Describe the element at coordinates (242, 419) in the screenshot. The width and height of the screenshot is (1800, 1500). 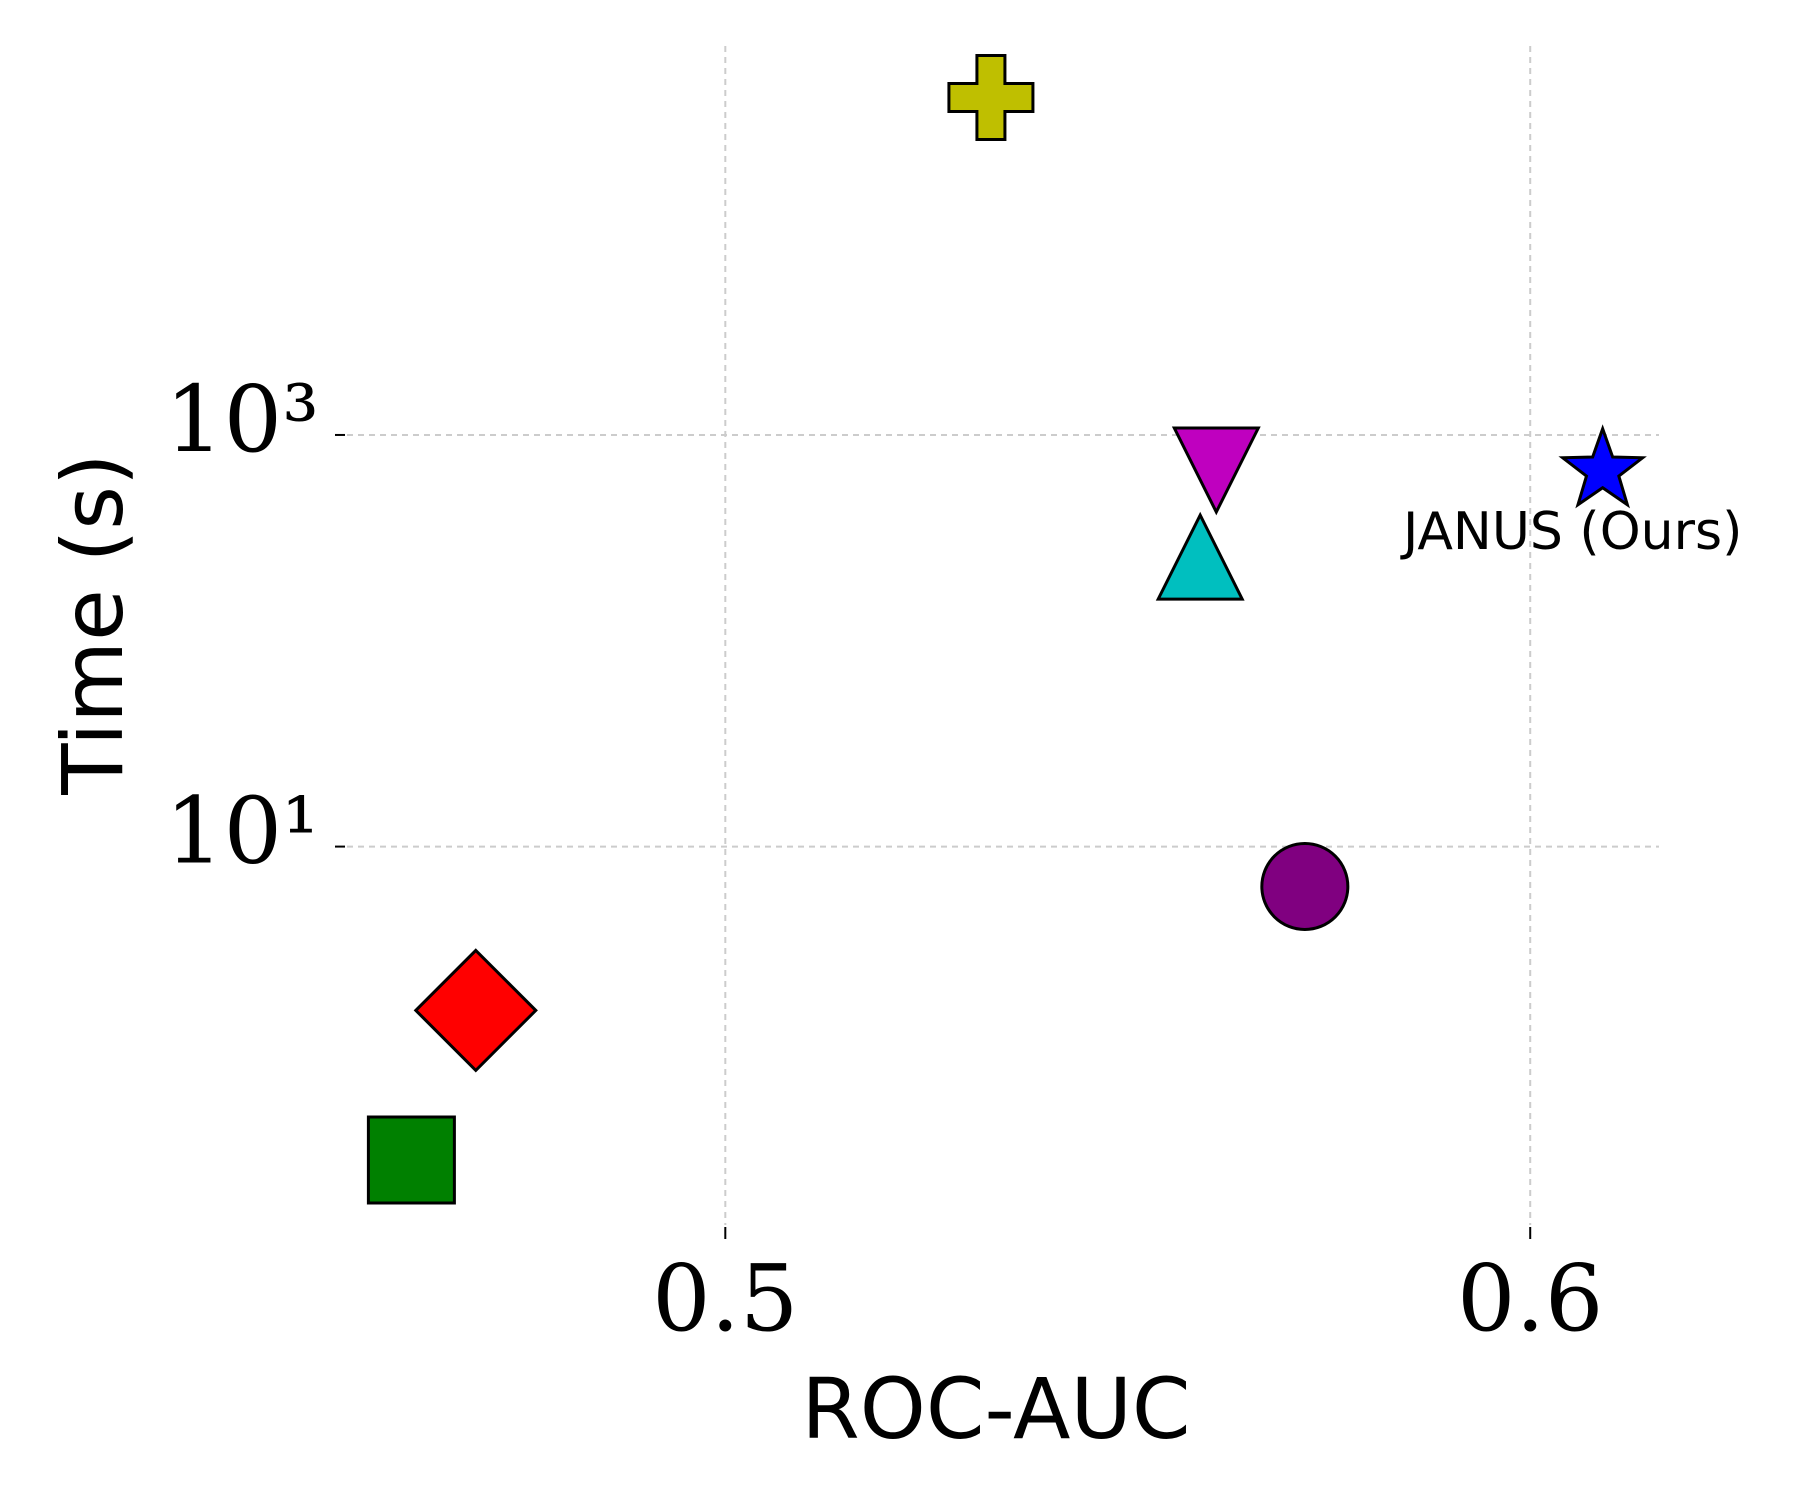
I see `y-tick-label: 10³` at that location.